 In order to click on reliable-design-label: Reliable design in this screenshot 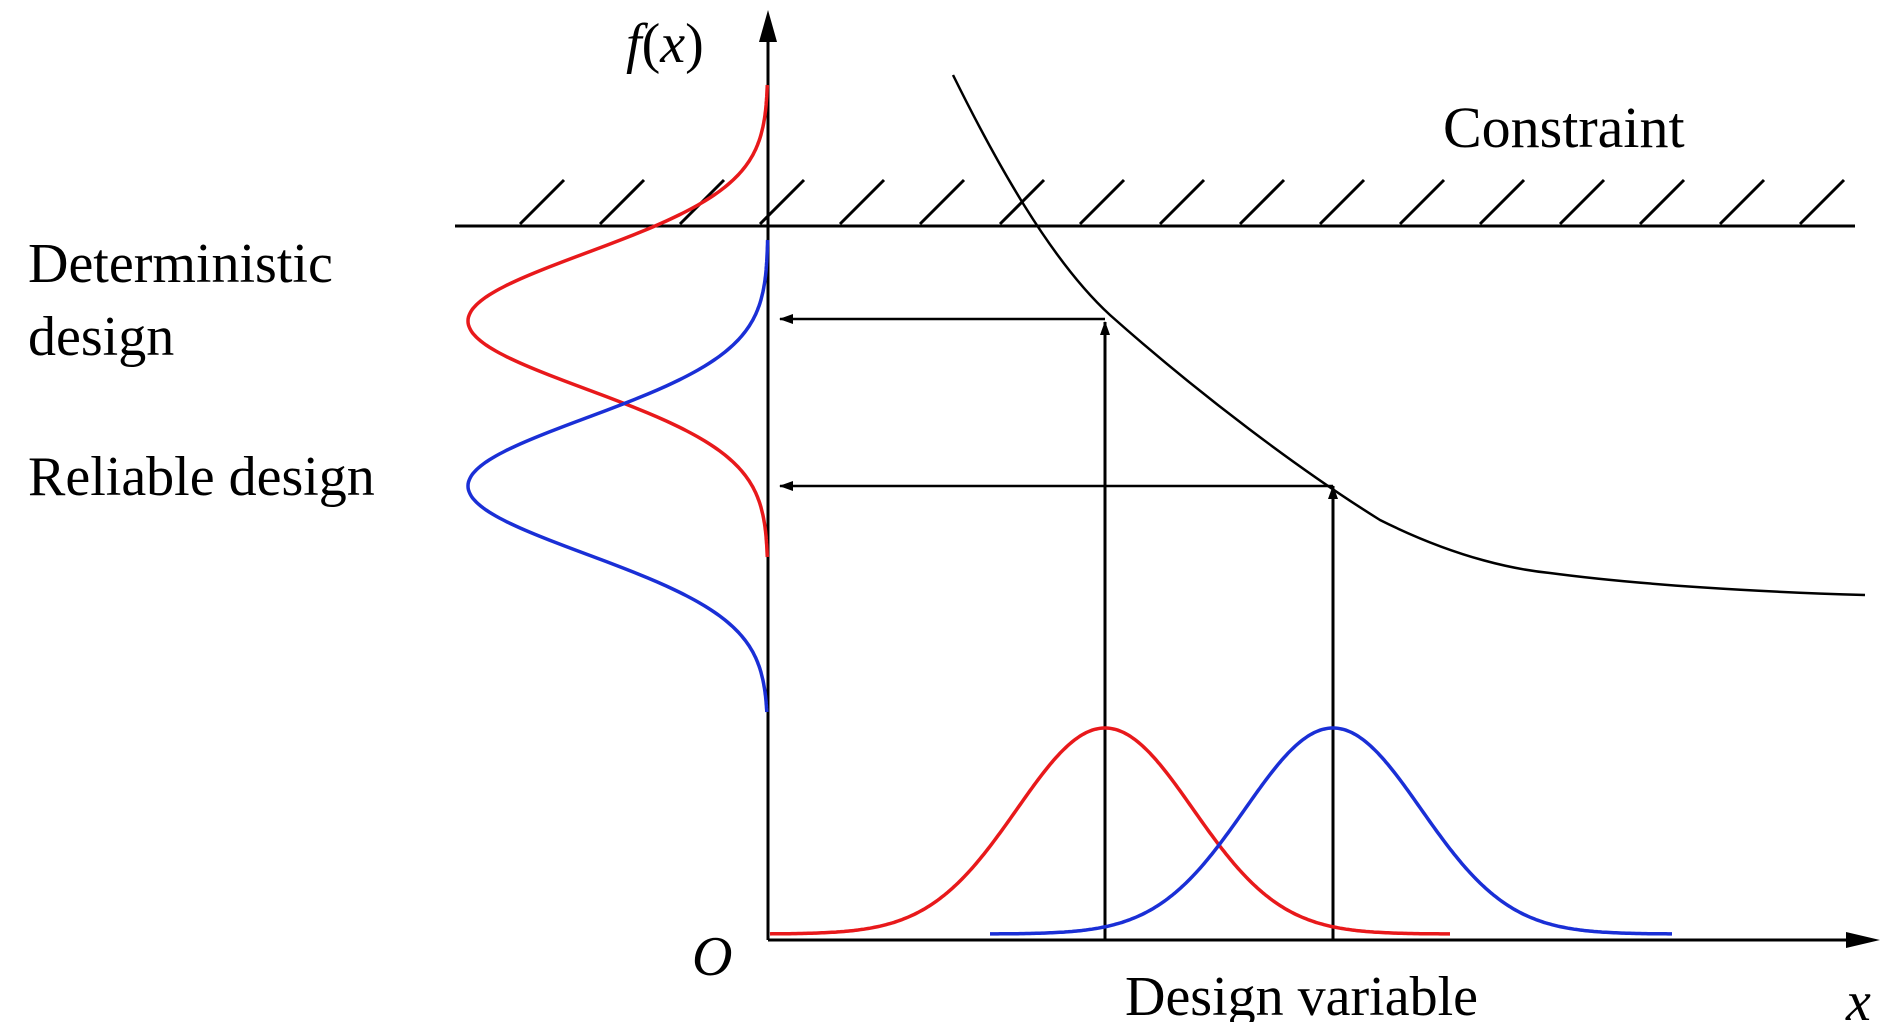, I will do `click(201, 477)`.